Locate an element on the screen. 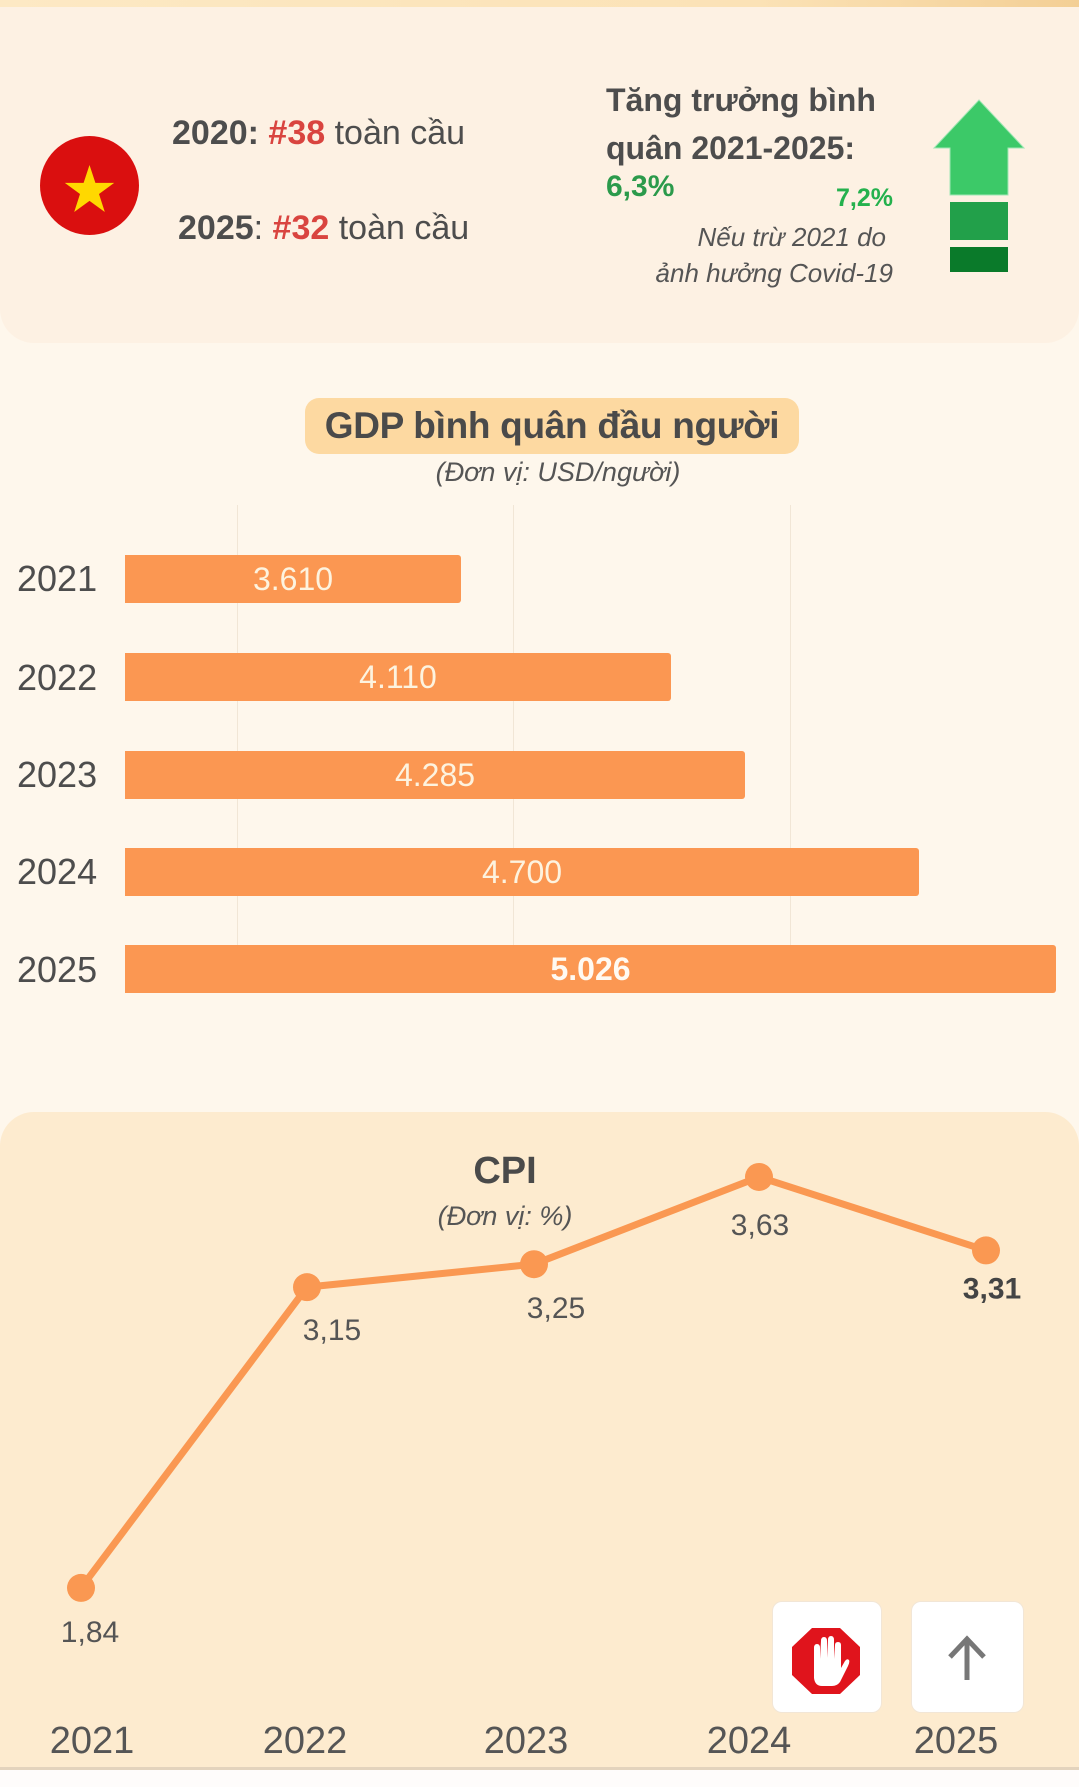 This screenshot has height=1787, width=1079. growth-value-excluding-2021: 7,2% is located at coordinates (864, 198).